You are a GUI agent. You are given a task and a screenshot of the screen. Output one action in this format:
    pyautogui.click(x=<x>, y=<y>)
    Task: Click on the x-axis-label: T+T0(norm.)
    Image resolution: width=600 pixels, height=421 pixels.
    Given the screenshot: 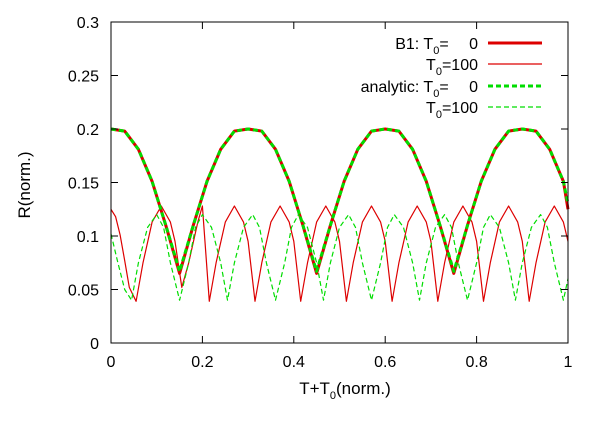 What is the action you would take?
    pyautogui.click(x=345, y=390)
    